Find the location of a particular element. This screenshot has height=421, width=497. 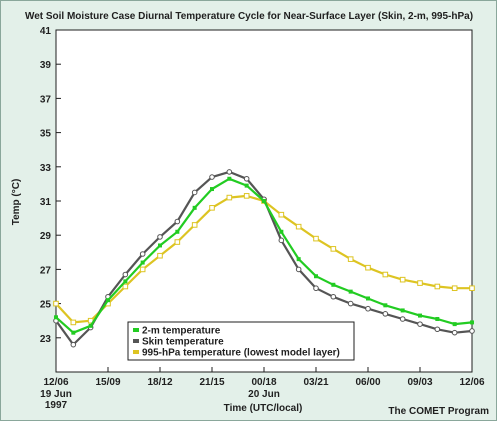

x-tick-label: 18/12 is located at coordinates (159, 382).